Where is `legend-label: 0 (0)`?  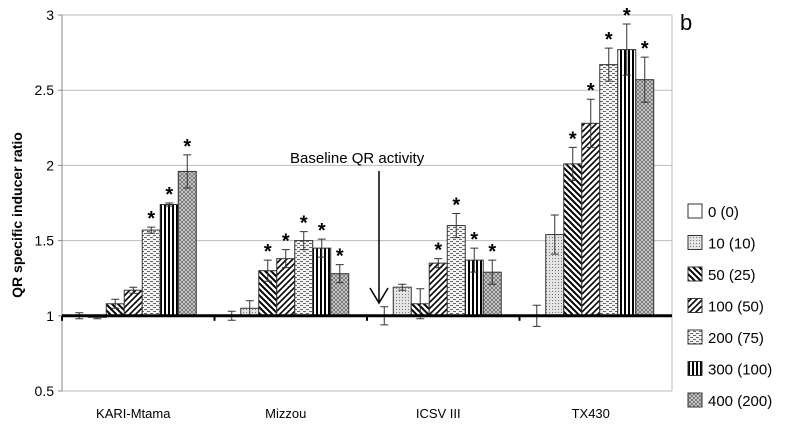
legend-label: 0 (0) is located at coordinates (723, 212).